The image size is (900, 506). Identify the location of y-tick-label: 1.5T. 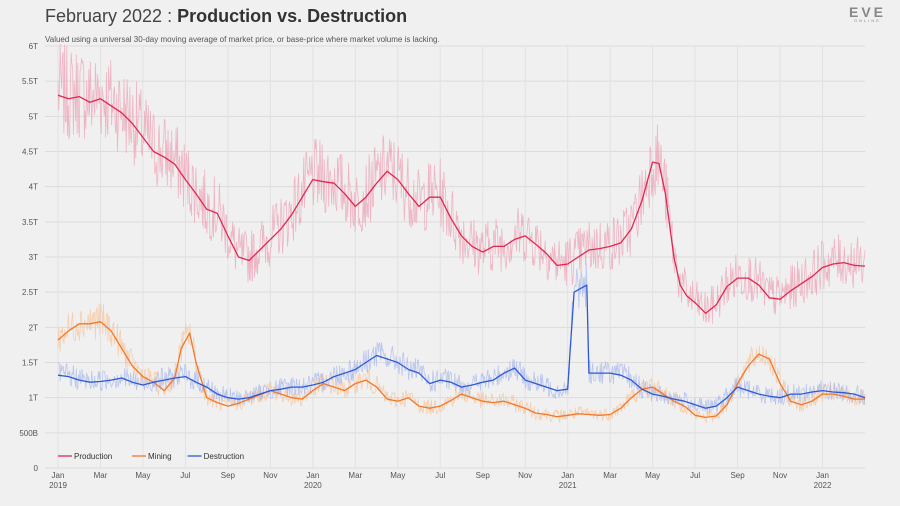
(30, 363).